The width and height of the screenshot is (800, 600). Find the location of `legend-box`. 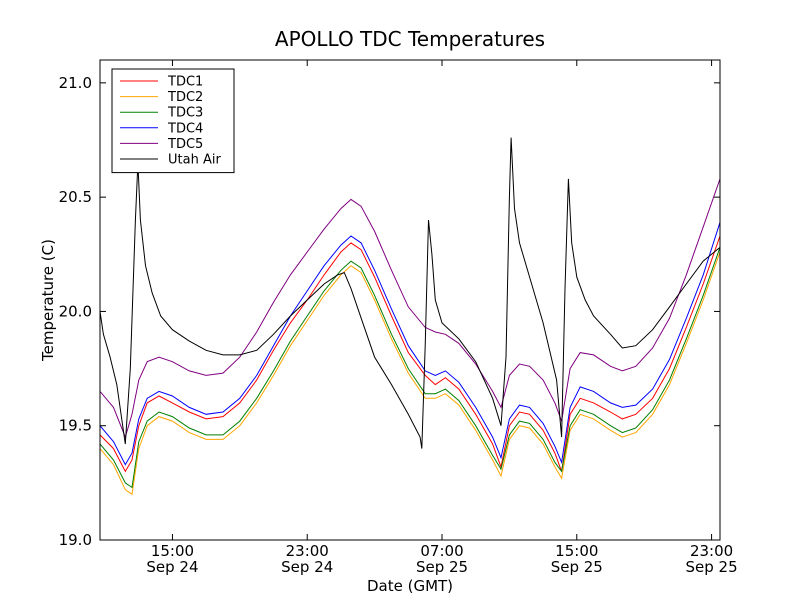

legend-box is located at coordinates (173, 121).